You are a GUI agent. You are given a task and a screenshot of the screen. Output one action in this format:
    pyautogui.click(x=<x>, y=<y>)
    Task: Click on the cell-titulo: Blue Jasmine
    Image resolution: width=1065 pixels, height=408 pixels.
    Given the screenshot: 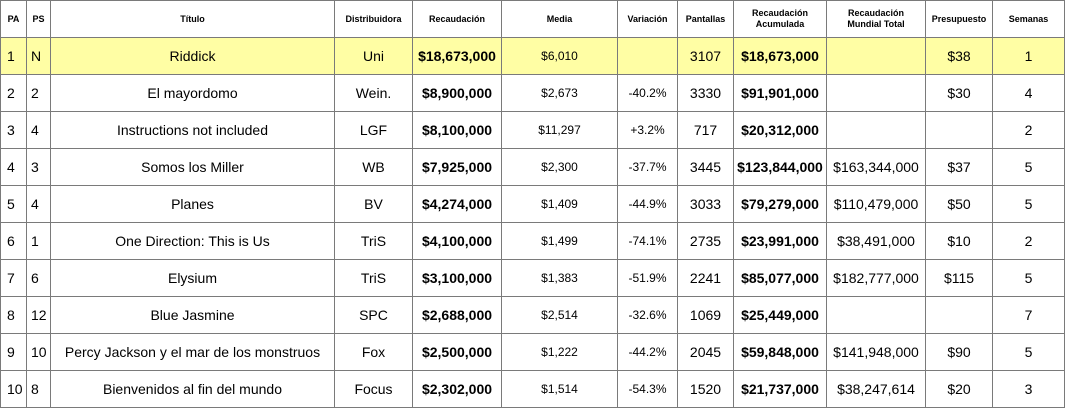 What is the action you would take?
    pyautogui.click(x=192, y=315)
    